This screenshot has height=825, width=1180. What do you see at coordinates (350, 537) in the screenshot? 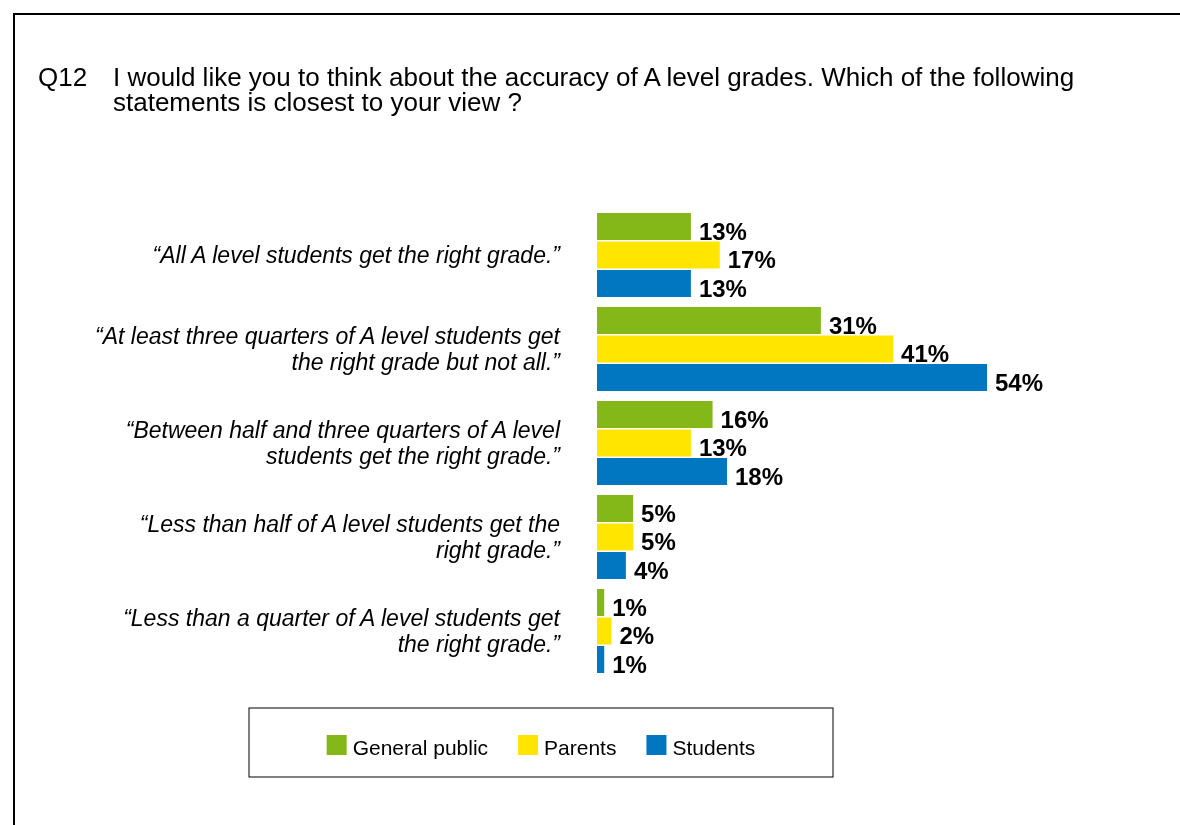
I see `y-tick-label: “Less than half of A level students get the right grade.”` at bounding box center [350, 537].